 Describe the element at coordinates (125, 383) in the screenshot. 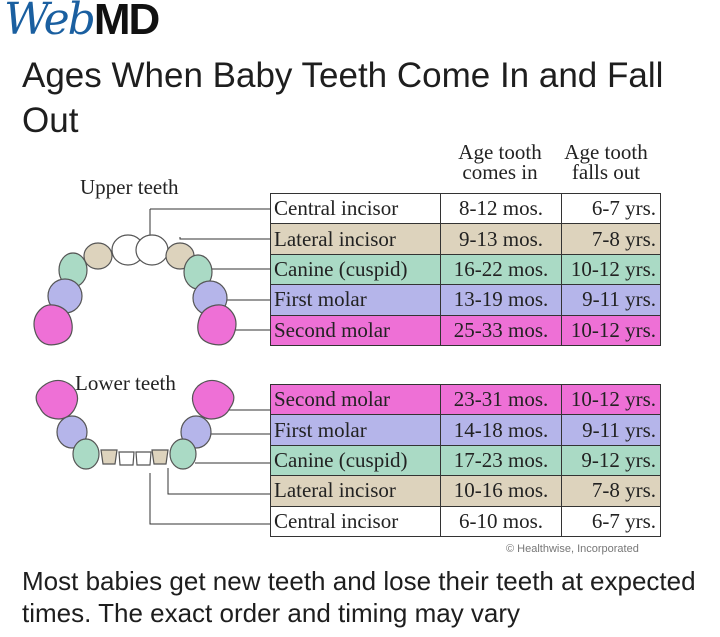

I see `lower-teeth-label: Lower teeth` at that location.